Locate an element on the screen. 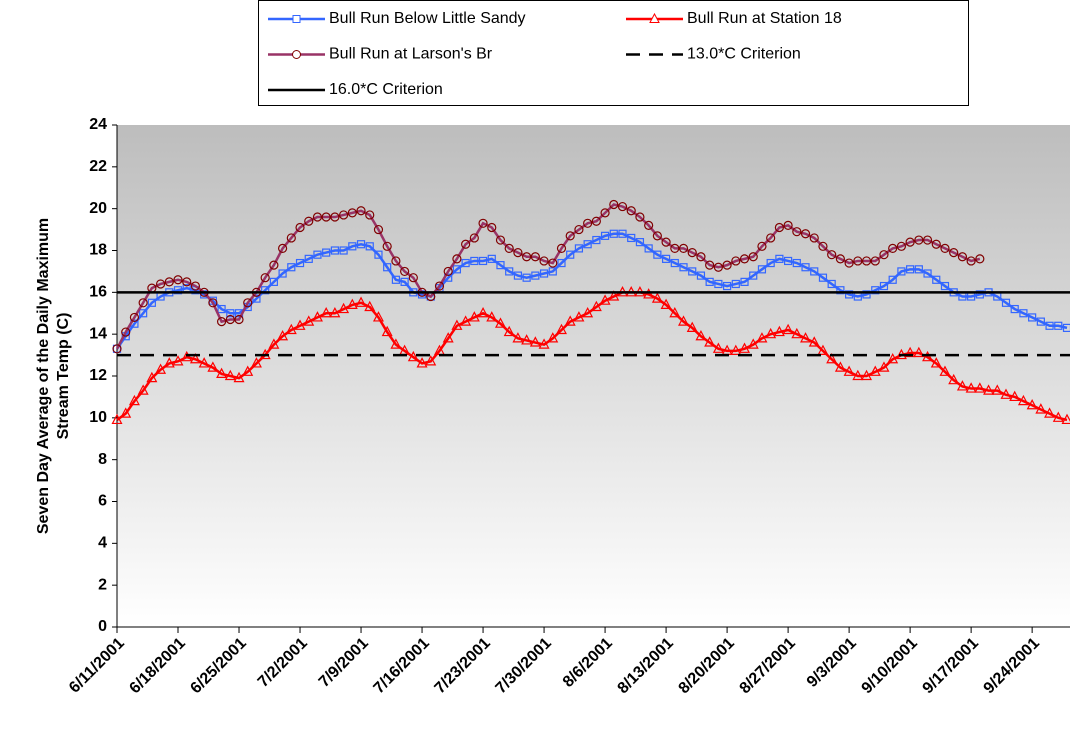 The image size is (1070, 742). x-tick-label: 6/11/2001 is located at coordinates (97, 666).